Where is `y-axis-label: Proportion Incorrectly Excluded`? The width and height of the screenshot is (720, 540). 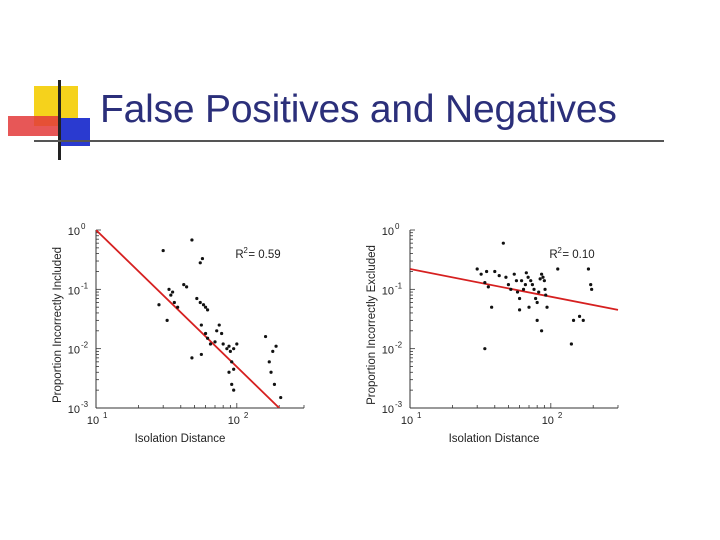
y-axis-label: Proportion Incorrectly Excluded is located at coordinates (372, 325).